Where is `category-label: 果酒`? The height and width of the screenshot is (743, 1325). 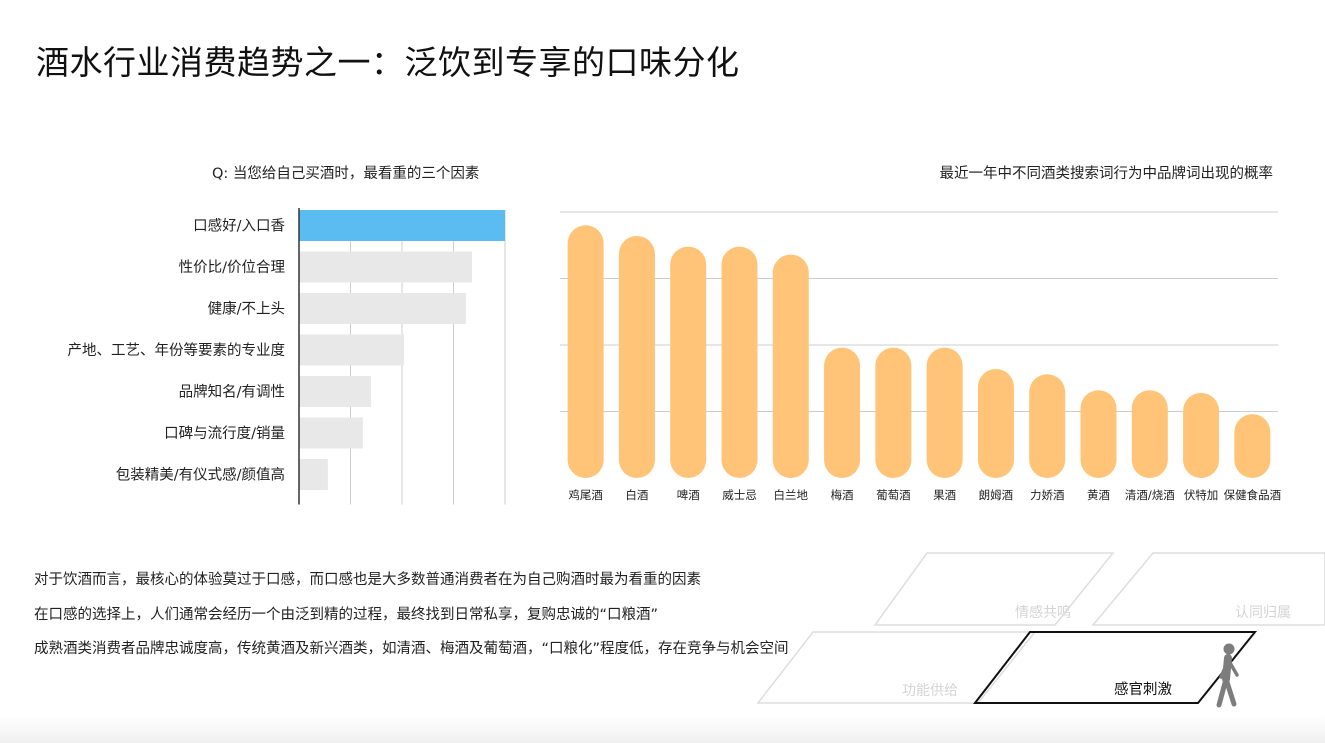
category-label: 果酒 is located at coordinates (944, 495).